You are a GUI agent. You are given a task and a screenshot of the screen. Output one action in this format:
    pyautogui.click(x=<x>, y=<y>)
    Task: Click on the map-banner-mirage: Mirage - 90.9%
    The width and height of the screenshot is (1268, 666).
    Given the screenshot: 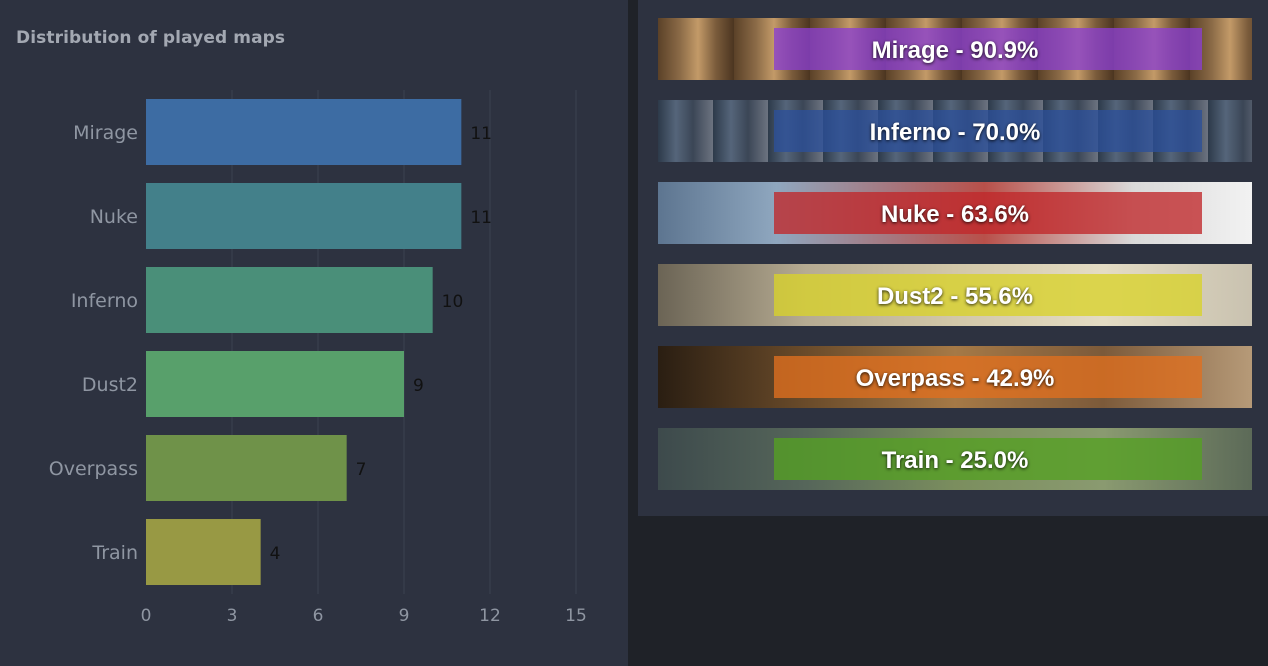 What is the action you would take?
    pyautogui.click(x=955, y=49)
    